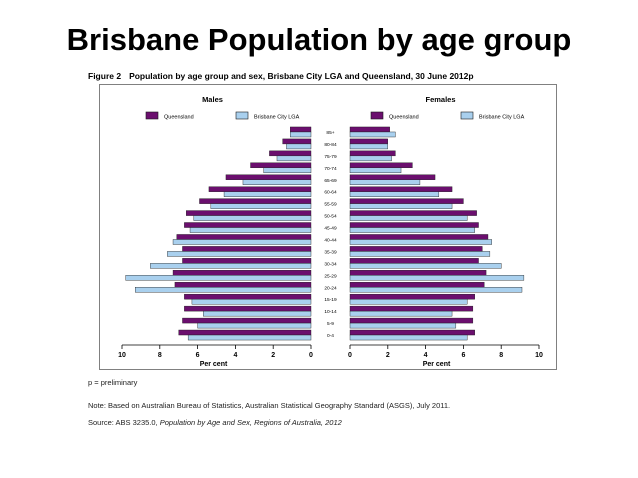 The height and width of the screenshot is (478, 638). Describe the element at coordinates (152, 115) in the screenshot. I see `males-legend-swatch-queensland` at that location.